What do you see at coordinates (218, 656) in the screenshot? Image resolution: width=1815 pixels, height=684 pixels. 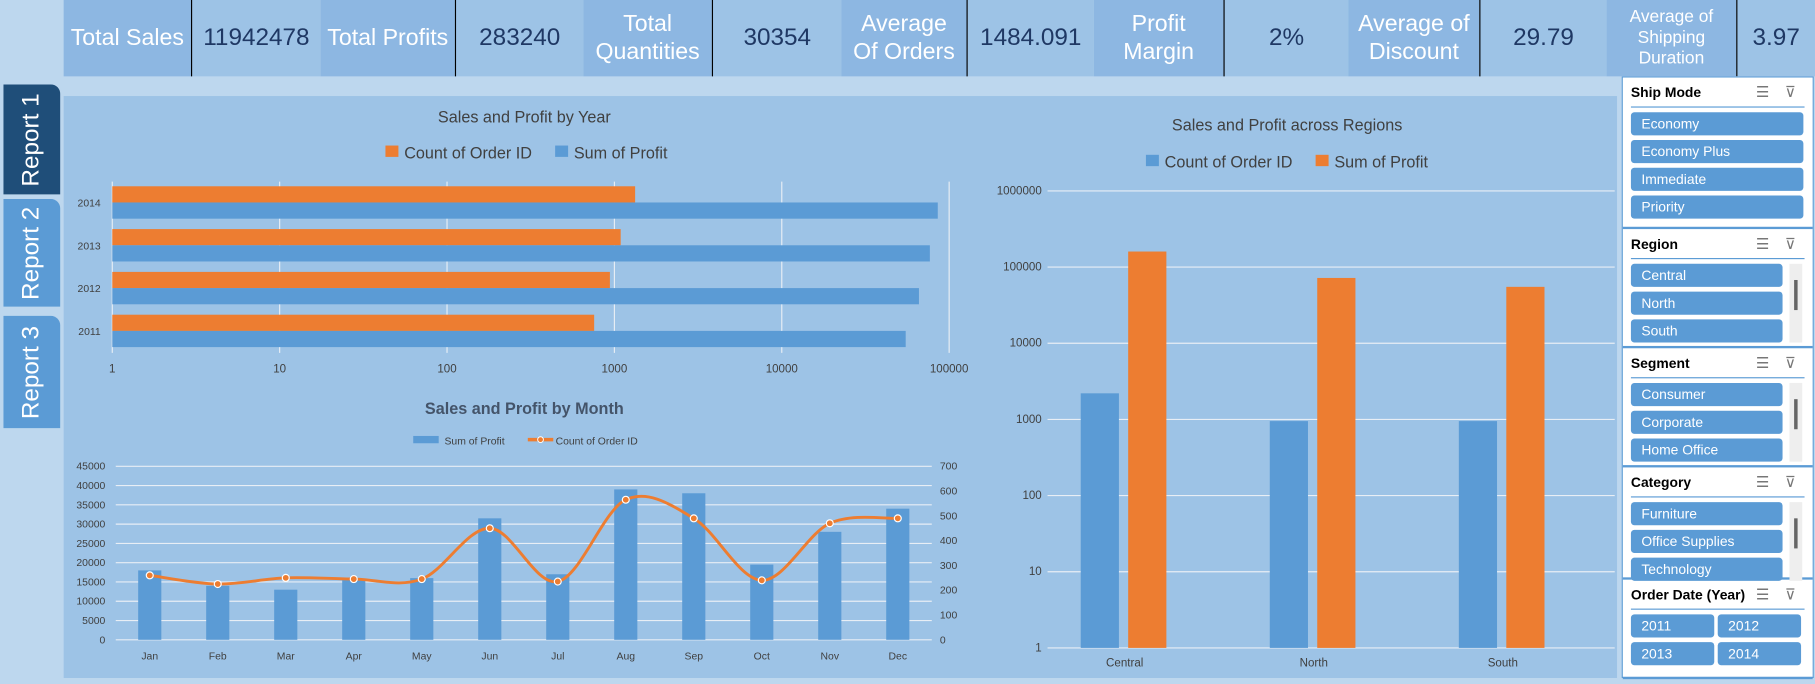 I see `x-tick-label: Feb` at bounding box center [218, 656].